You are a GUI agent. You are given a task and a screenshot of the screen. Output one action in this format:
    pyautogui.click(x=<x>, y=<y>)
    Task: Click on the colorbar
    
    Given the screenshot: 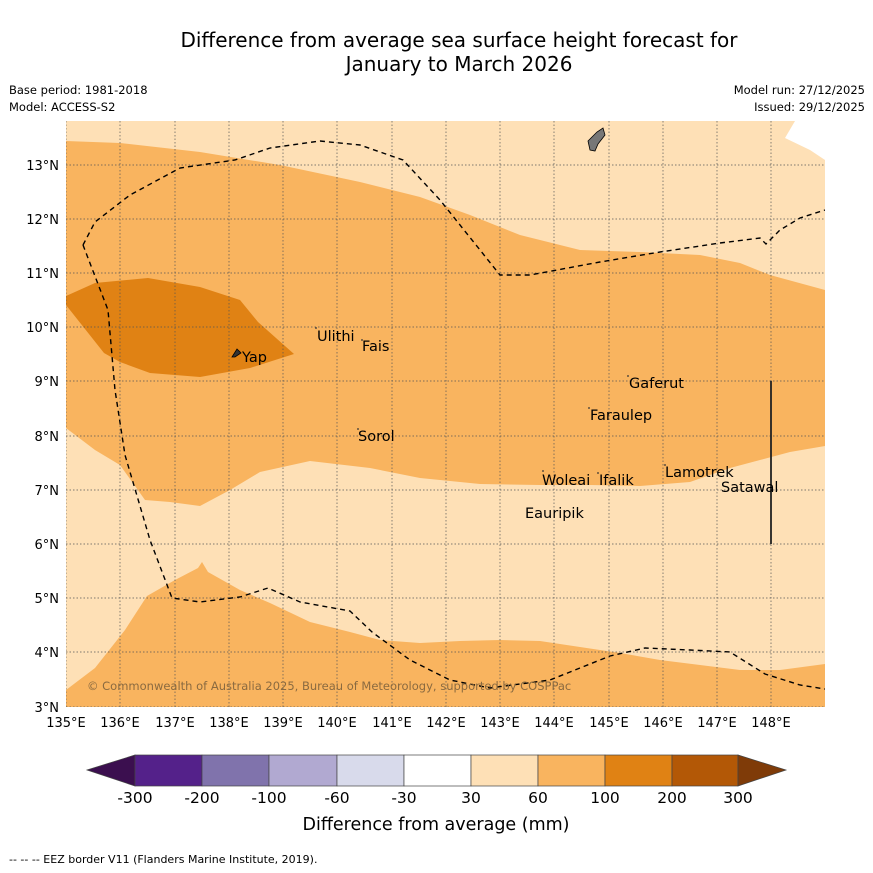 What is the action you would take?
    pyautogui.click(x=436, y=770)
    